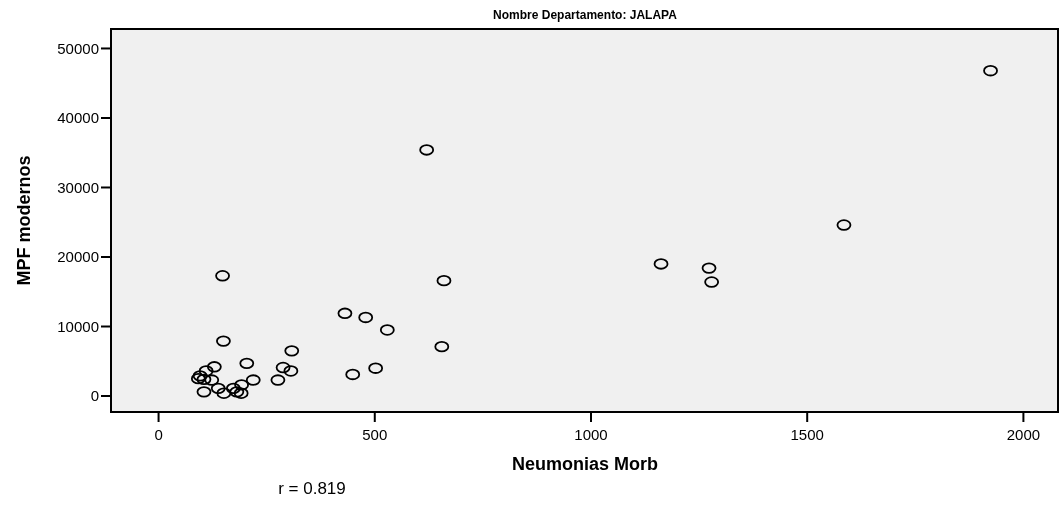 This screenshot has width=1059, height=506. I want to click on chart-title: Nombre Departamento: JALAPA, so click(585, 15).